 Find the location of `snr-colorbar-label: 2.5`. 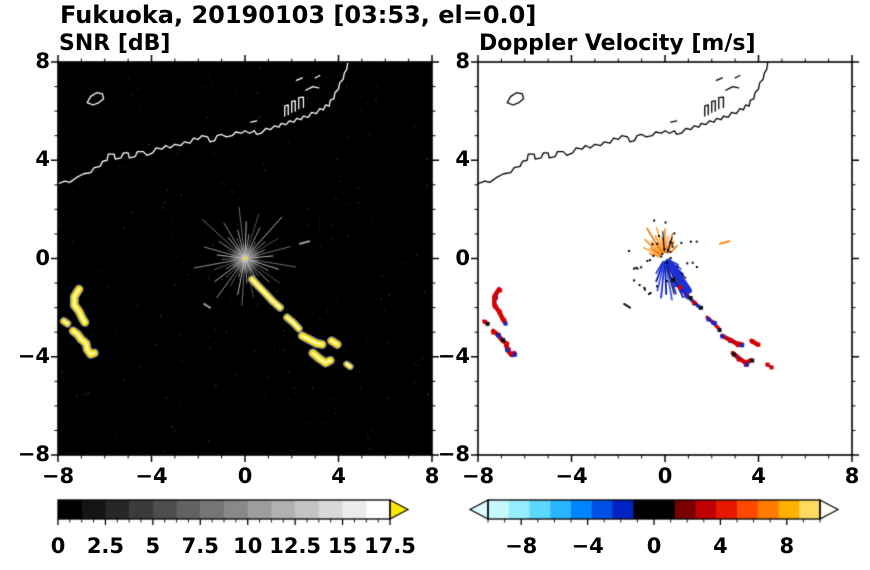

snr-colorbar-label: 2.5 is located at coordinates (105, 546).